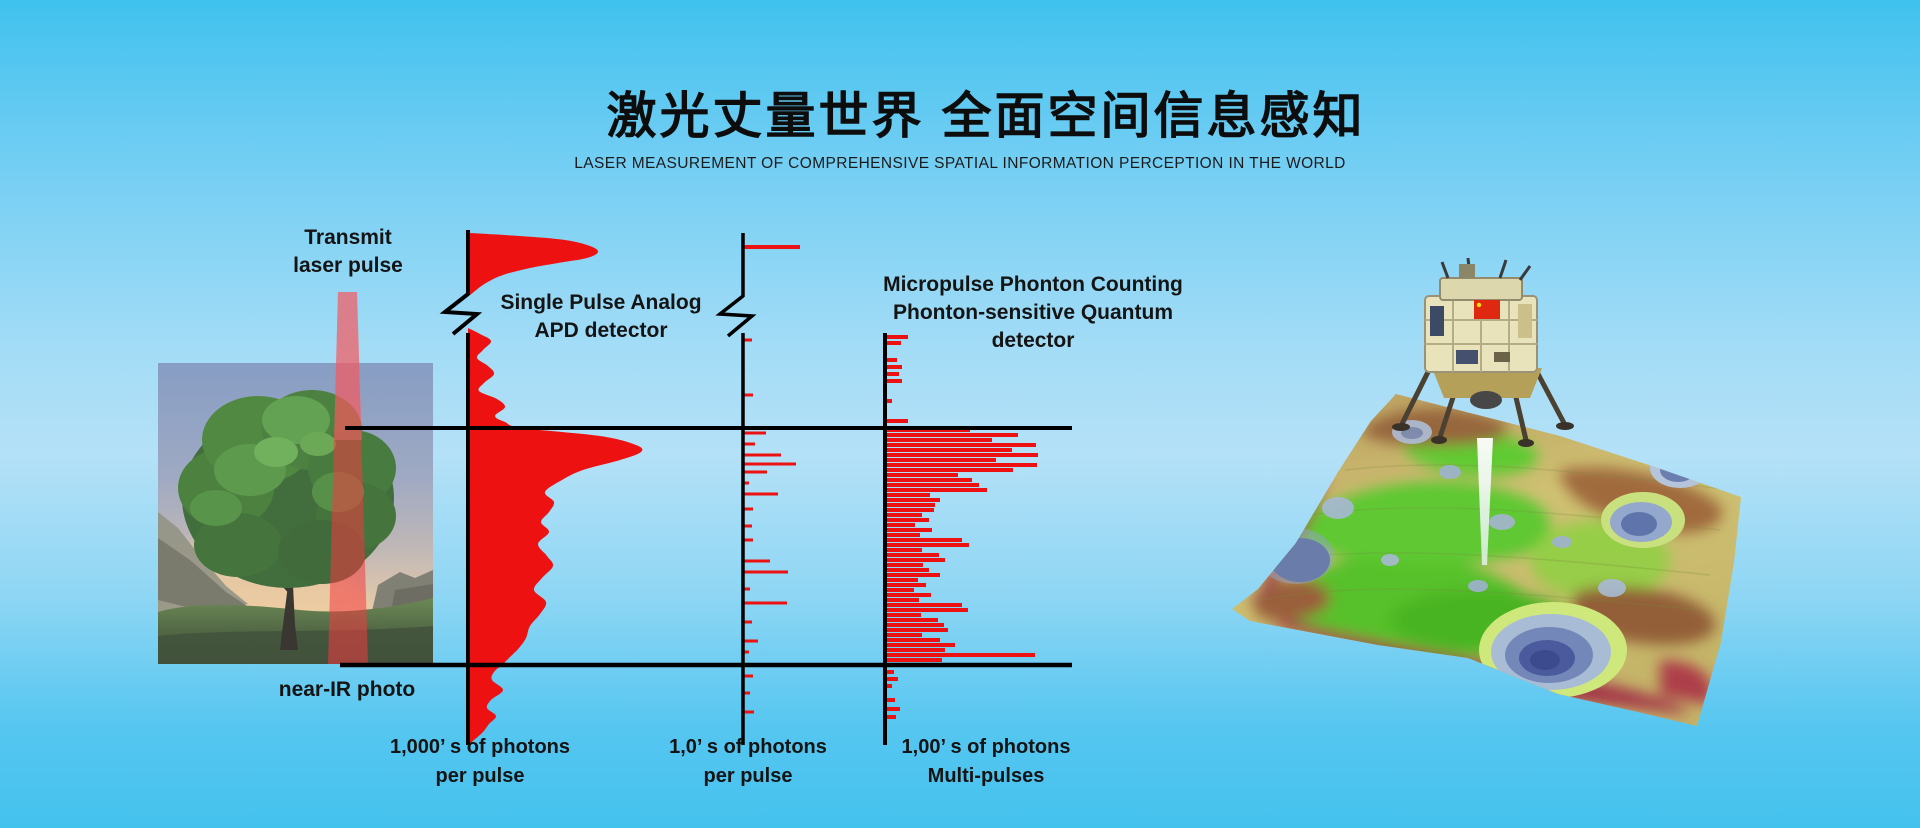 The image size is (1920, 828). What do you see at coordinates (348, 252) in the screenshot?
I see `transmit-laser-pulse-label: Transmit laser pulse` at bounding box center [348, 252].